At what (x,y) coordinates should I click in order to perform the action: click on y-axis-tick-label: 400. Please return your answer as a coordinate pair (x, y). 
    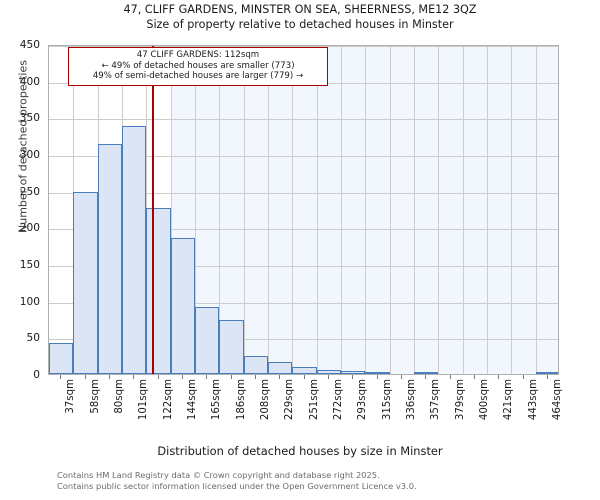
    Looking at the image, I should click on (29, 81).